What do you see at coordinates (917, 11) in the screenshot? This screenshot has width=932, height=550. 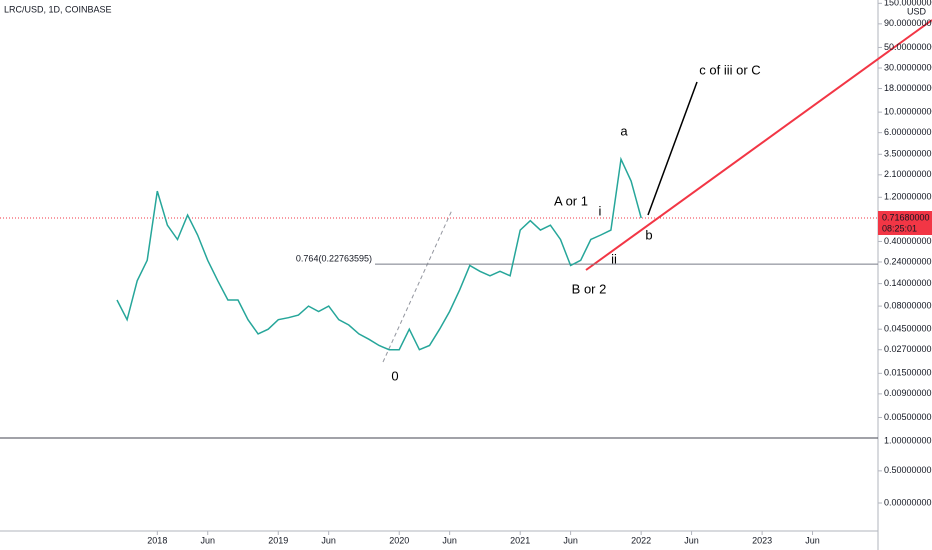 I see `y-unit: USD` at bounding box center [917, 11].